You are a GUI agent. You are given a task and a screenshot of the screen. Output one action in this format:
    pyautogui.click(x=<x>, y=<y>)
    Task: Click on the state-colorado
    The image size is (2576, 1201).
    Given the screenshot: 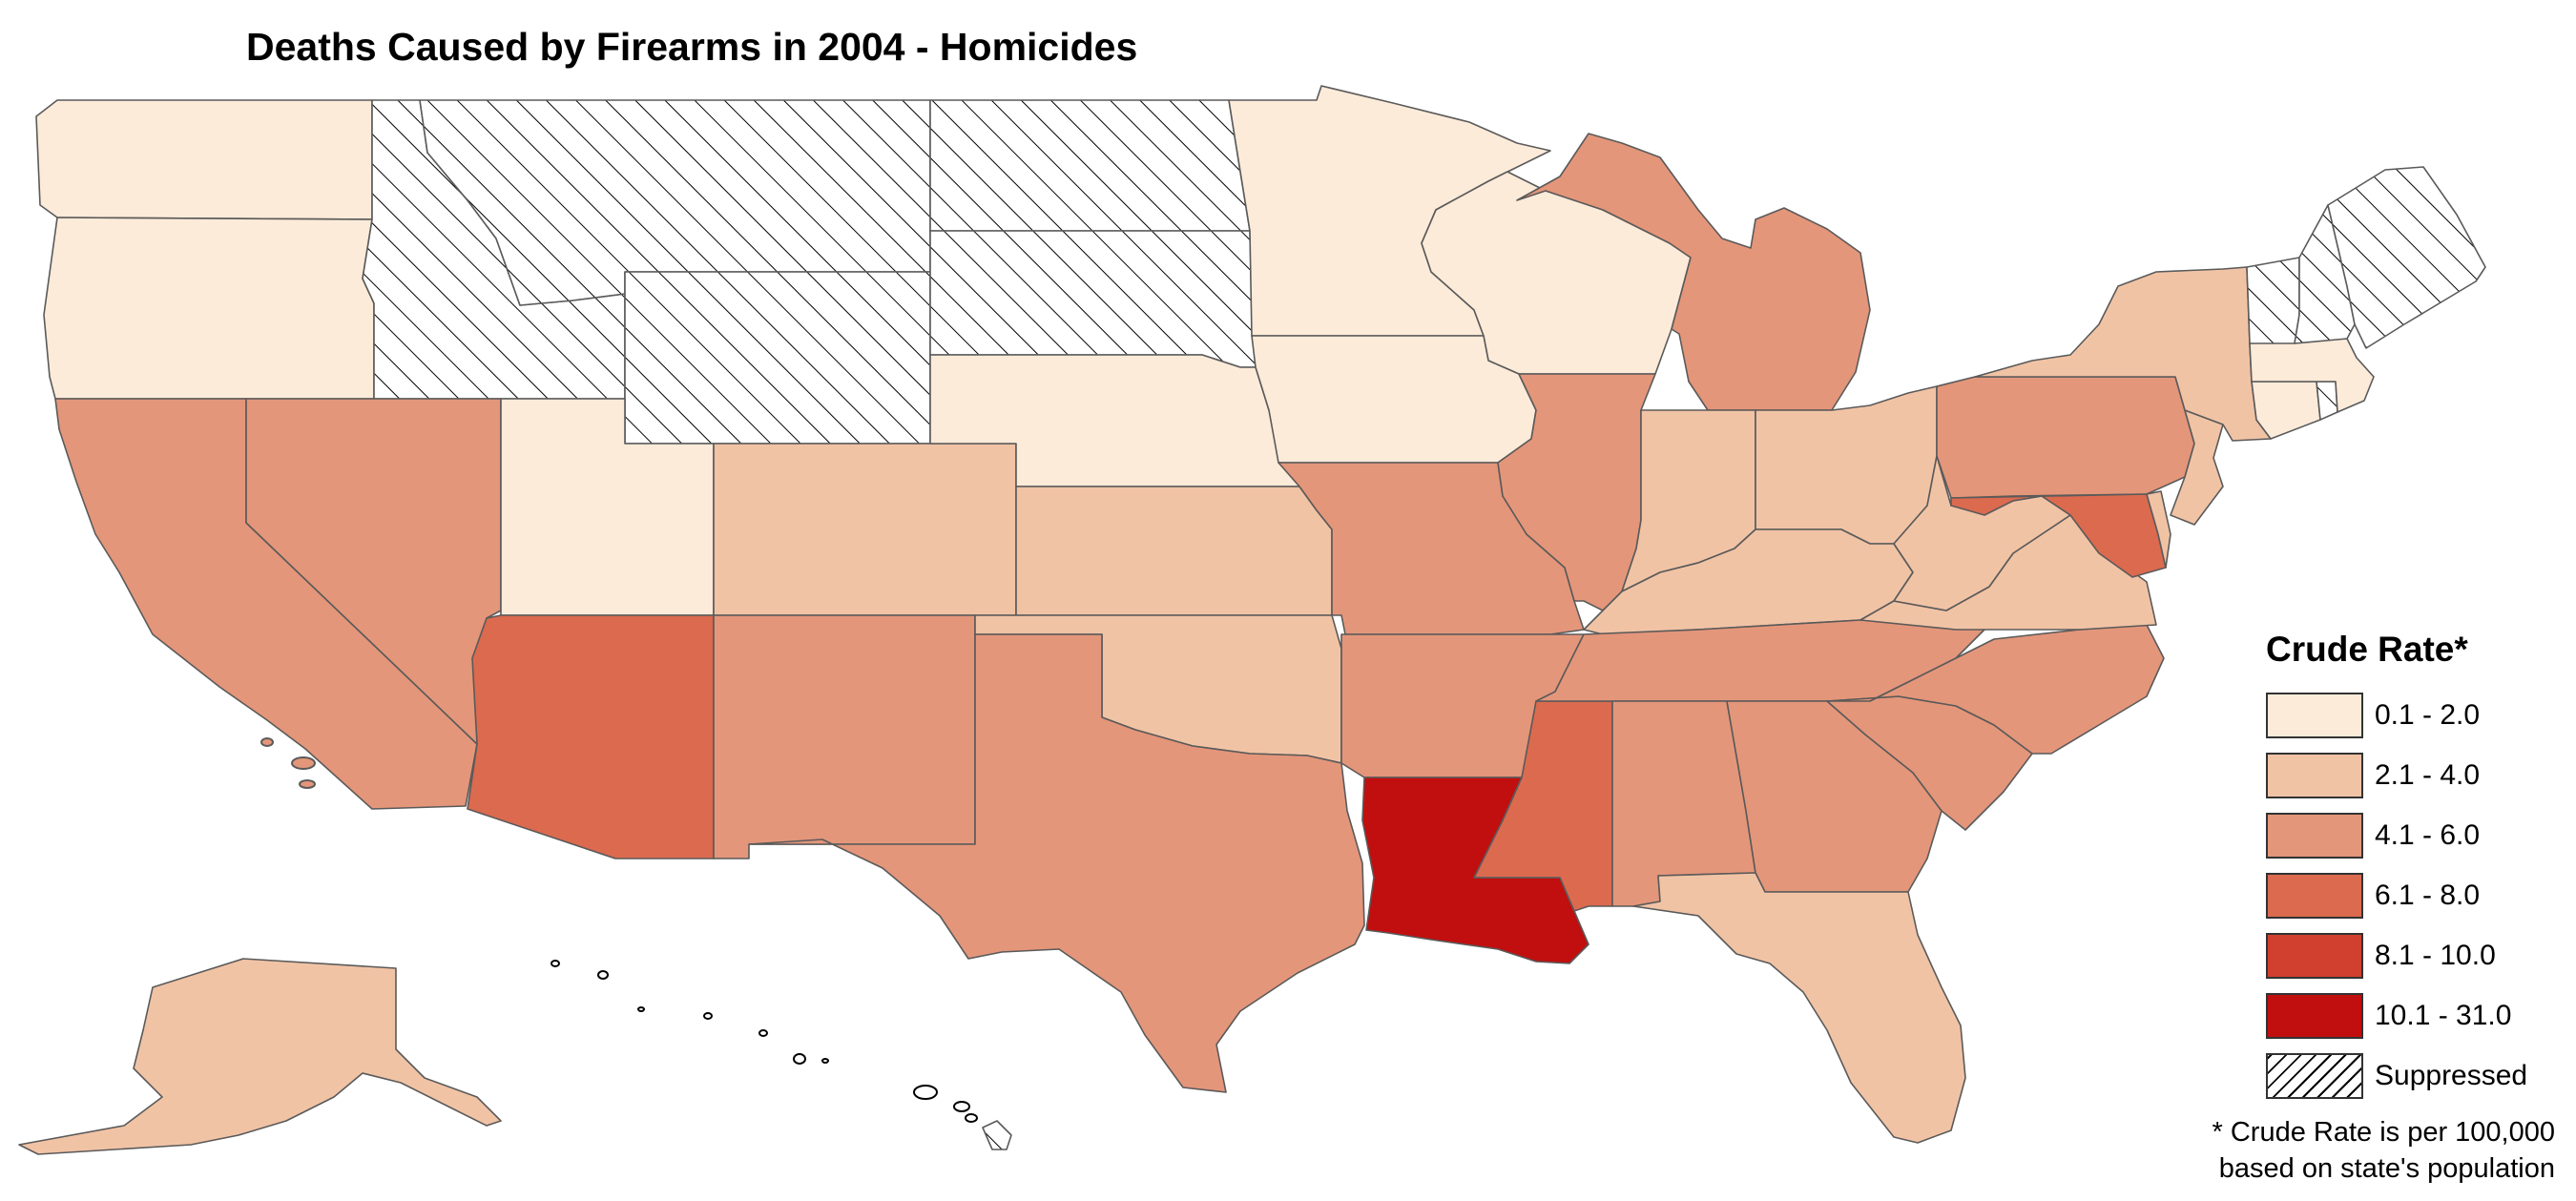 What is the action you would take?
    pyautogui.click(x=865, y=529)
    